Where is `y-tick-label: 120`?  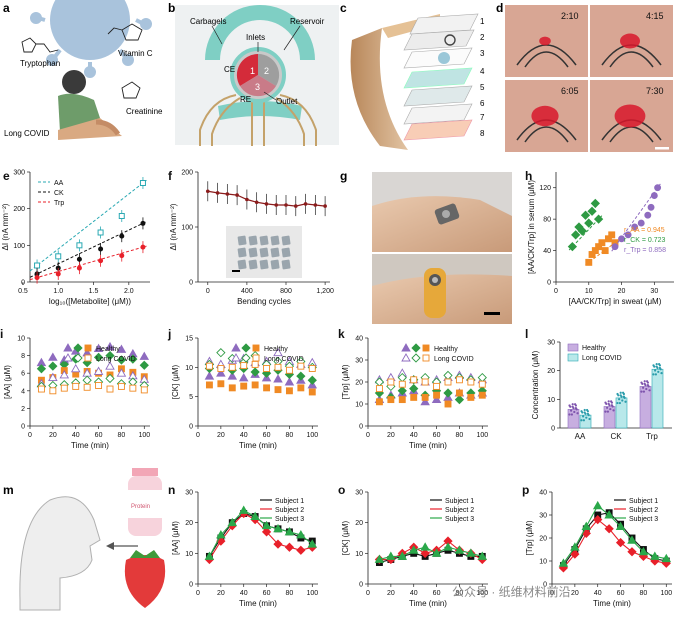 y-tick-label: 120 is located at coordinates (545, 188).